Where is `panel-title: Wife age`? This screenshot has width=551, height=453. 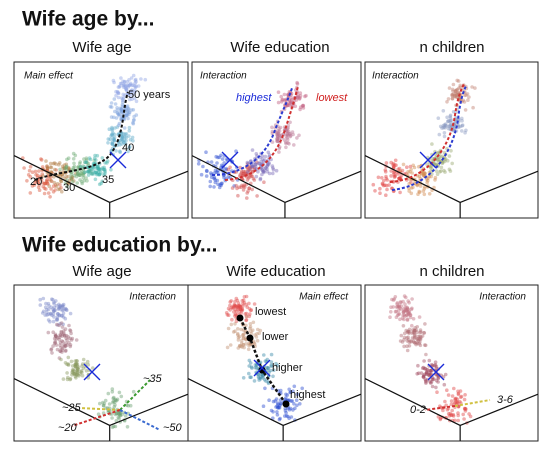
panel-title: Wife age is located at coordinates (101, 271).